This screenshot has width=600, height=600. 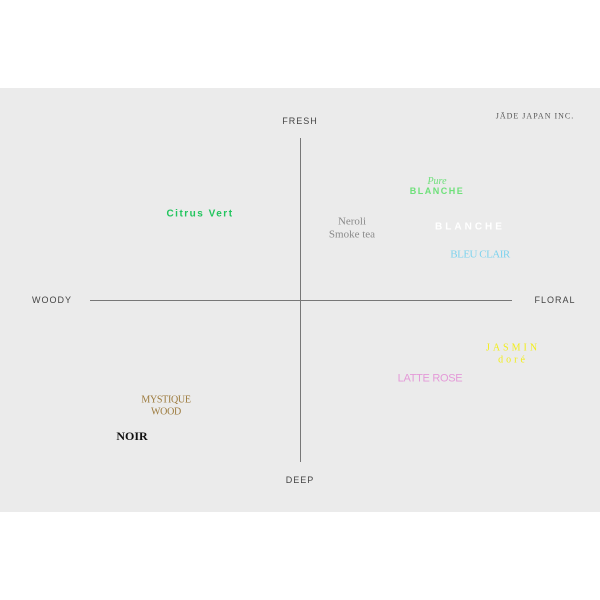 I want to click on item-neroli-smoke-tea: Neroli Smoke tea, so click(x=352, y=227).